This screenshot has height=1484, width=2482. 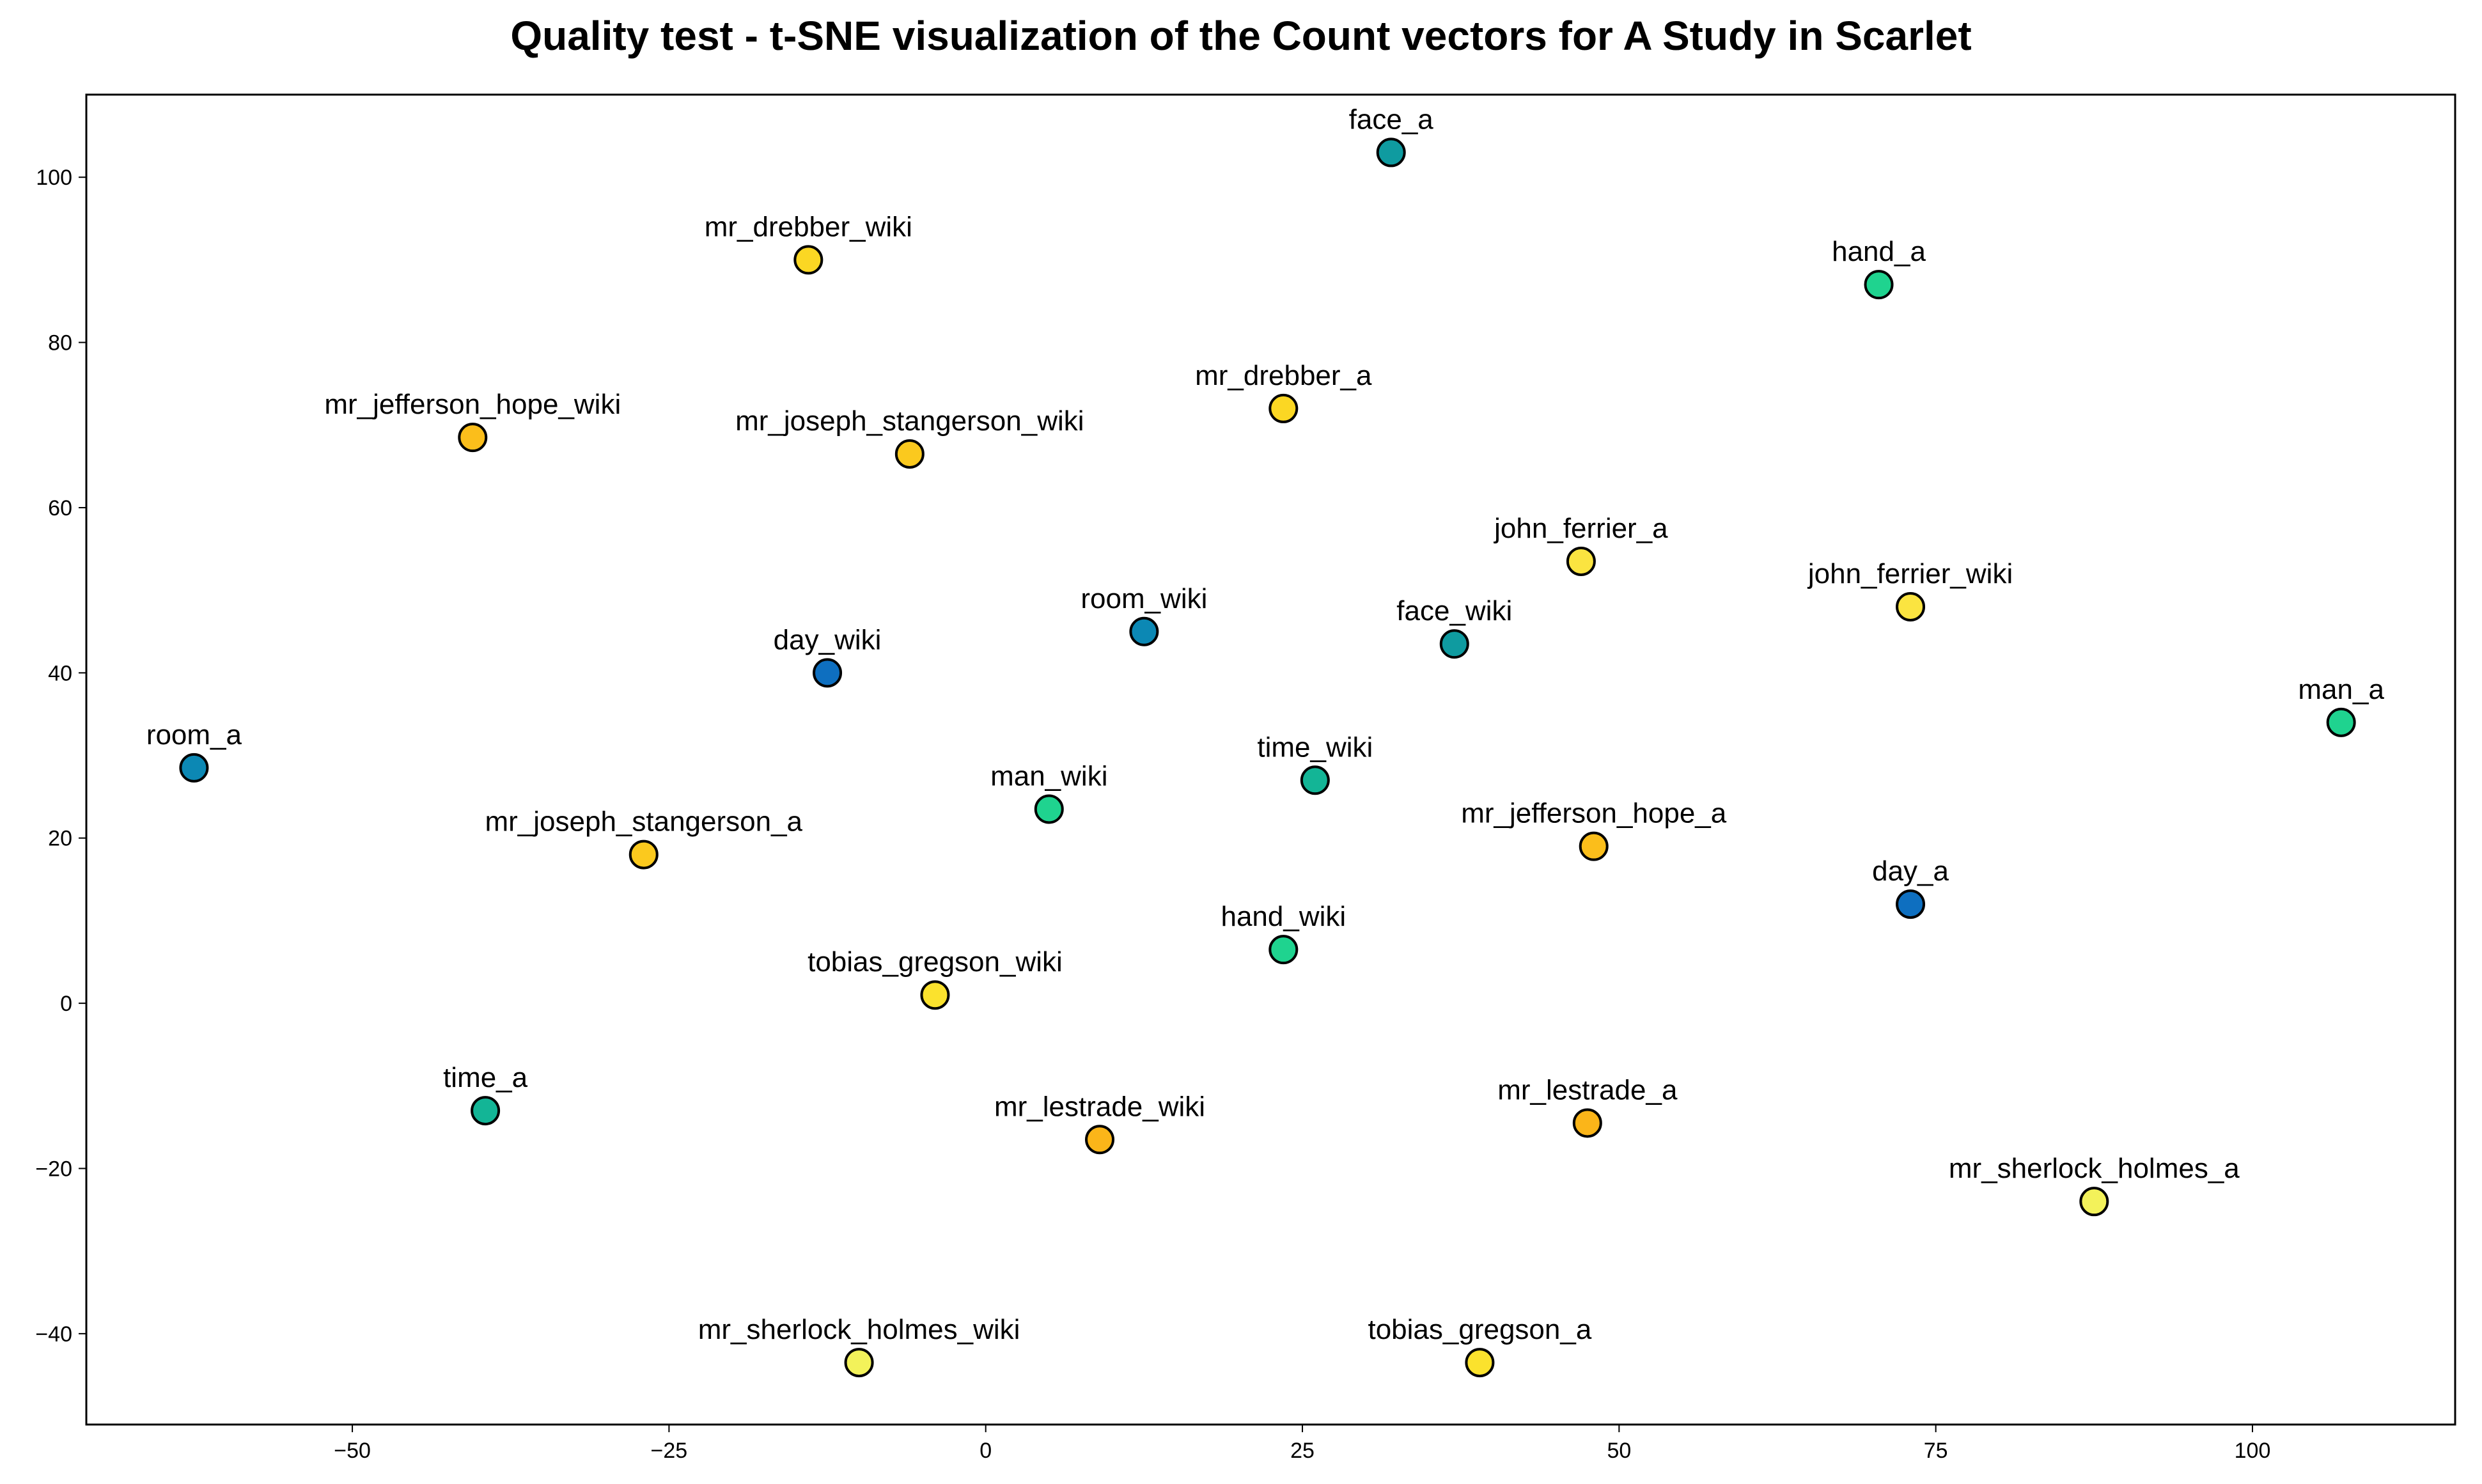 What do you see at coordinates (53, 1334) in the screenshot?
I see `y-tick-label: −40` at bounding box center [53, 1334].